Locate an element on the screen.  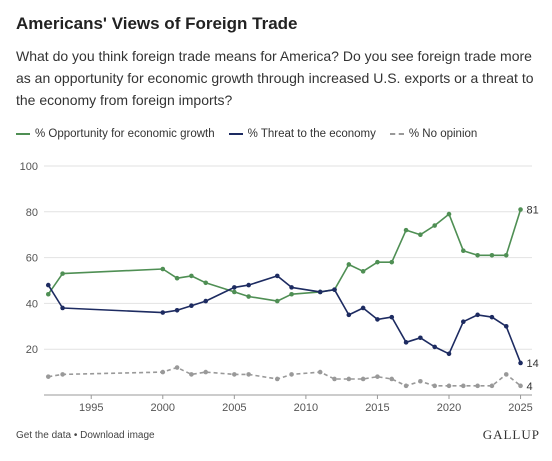
data-point-opportunity-2002 is located at coordinates (191, 276).